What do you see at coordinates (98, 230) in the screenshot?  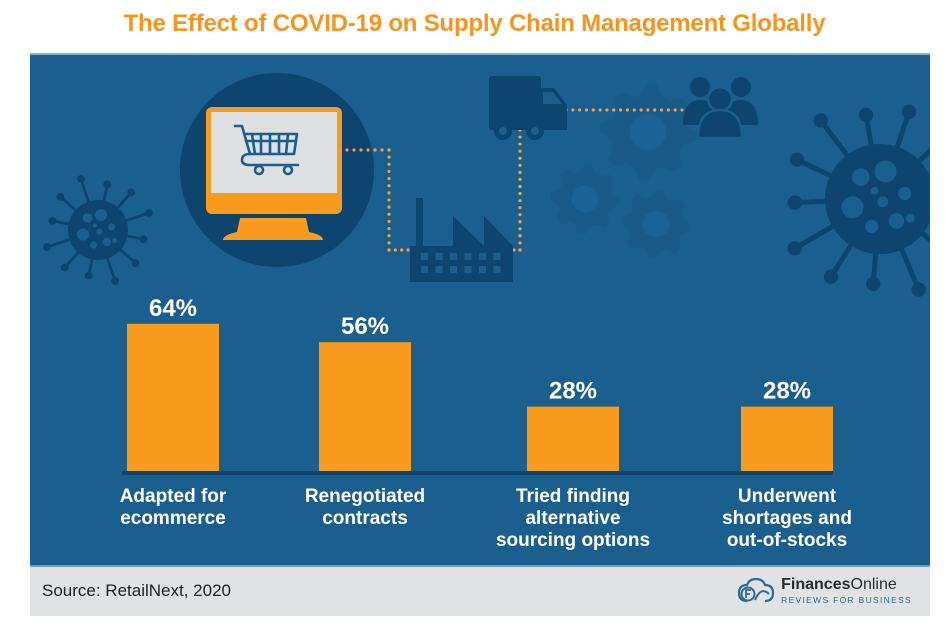 I see `virus-icon-left` at bounding box center [98, 230].